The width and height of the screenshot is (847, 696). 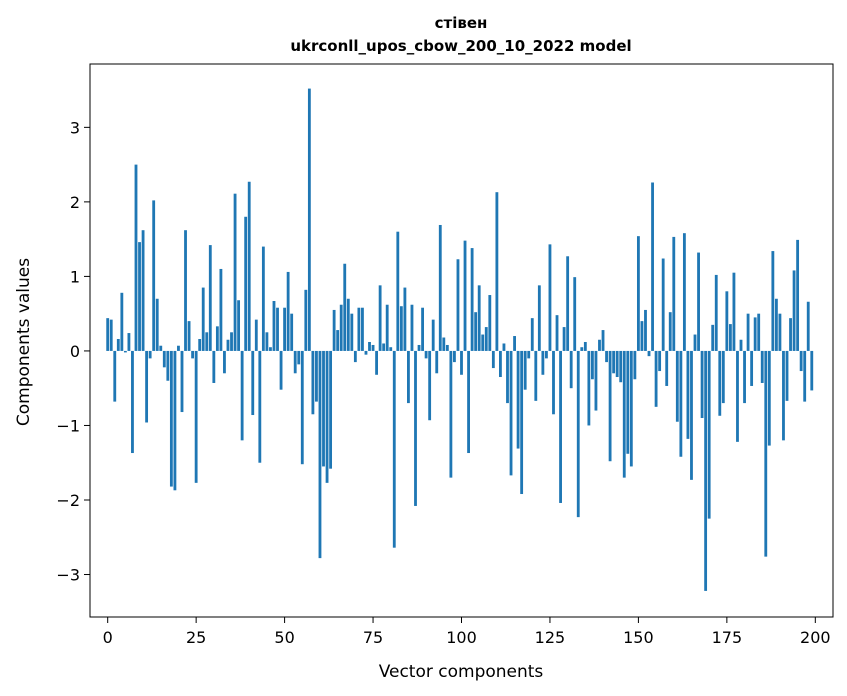 I want to click on chart-subtitle: ukrconll_upos_cbow_200_10_2022 model, so click(x=460, y=46).